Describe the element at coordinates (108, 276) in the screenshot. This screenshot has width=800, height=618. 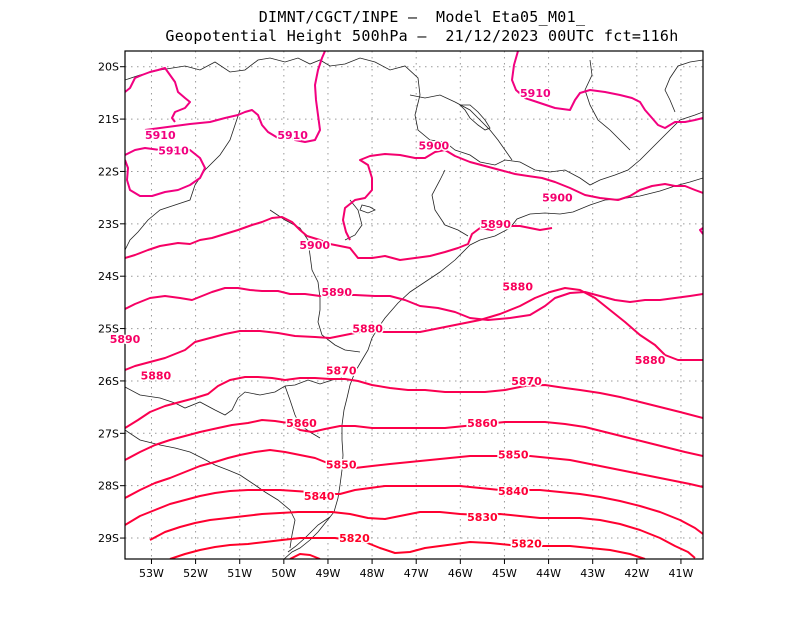
I see `lat-label: 24S` at that location.